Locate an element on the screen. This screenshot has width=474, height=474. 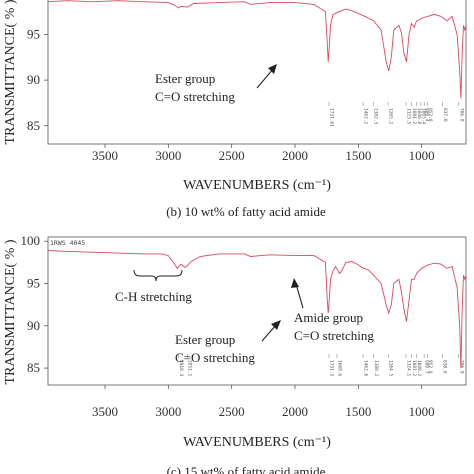
ch-brace is located at coordinates (158, 275).